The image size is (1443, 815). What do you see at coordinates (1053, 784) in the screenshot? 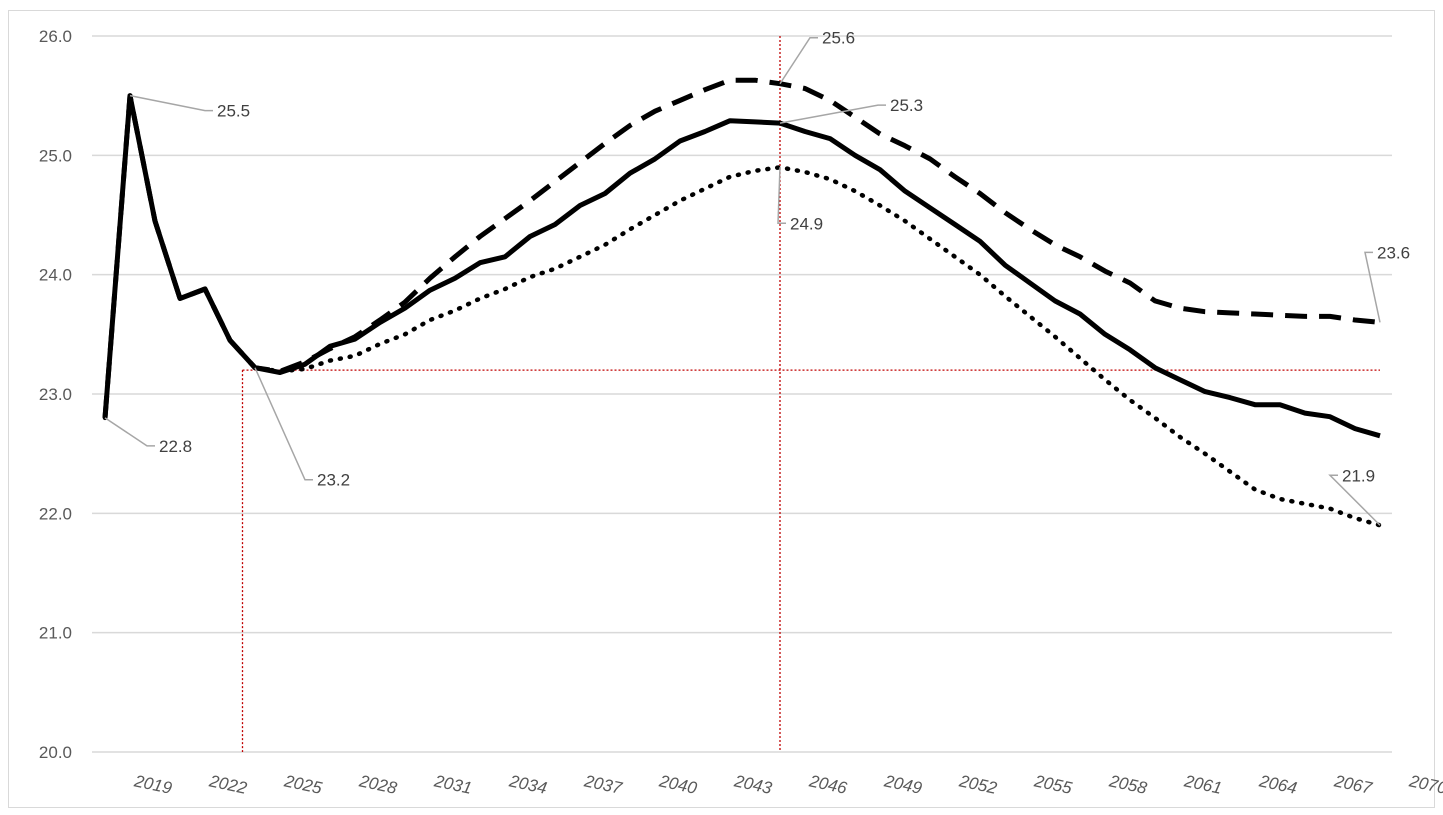
I see `x-tick-label: 2055` at bounding box center [1053, 784].